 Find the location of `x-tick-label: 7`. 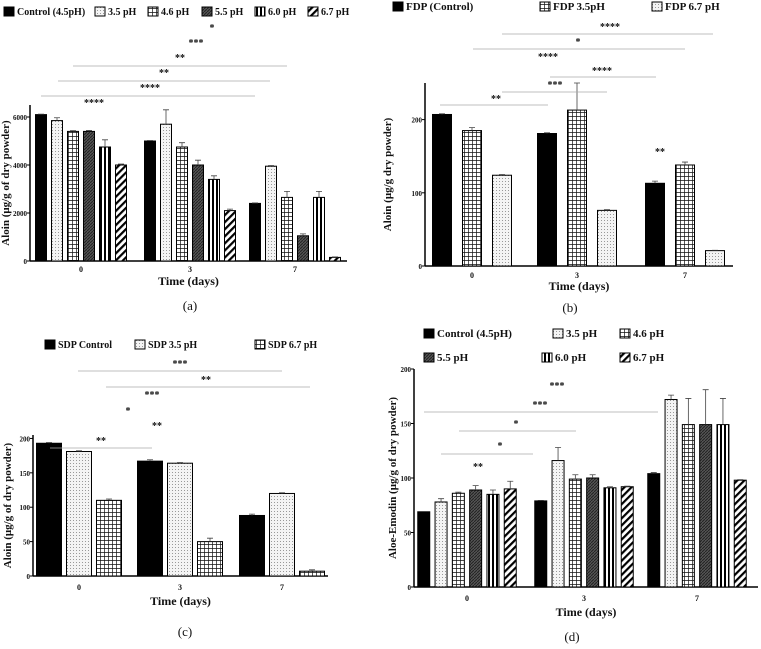

x-tick-label: 7 is located at coordinates (295, 269).